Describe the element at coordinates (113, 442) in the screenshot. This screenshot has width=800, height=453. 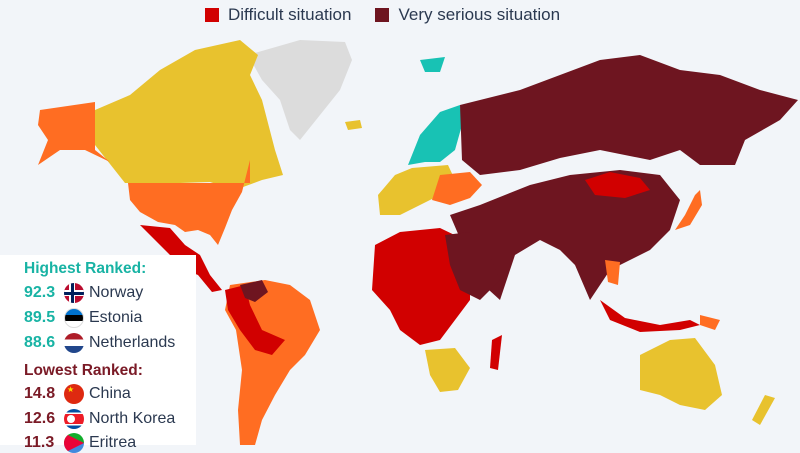
I see `country-name: Eritrea` at that location.